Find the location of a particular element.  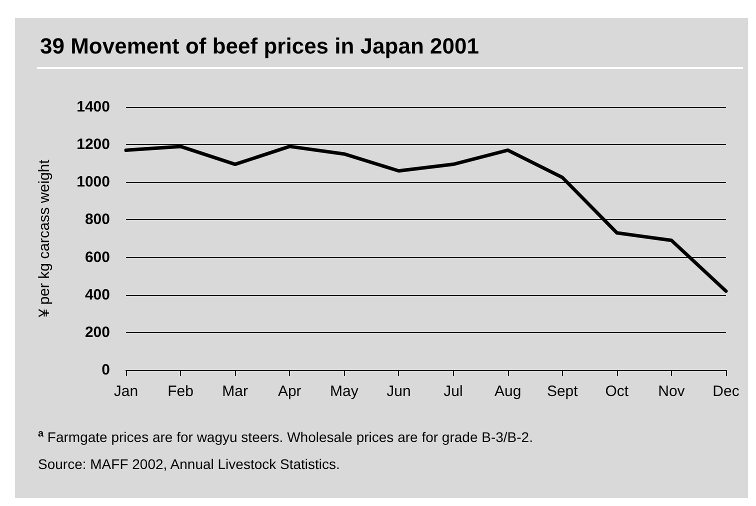

y-tick-label: 400 is located at coordinates (97, 295).